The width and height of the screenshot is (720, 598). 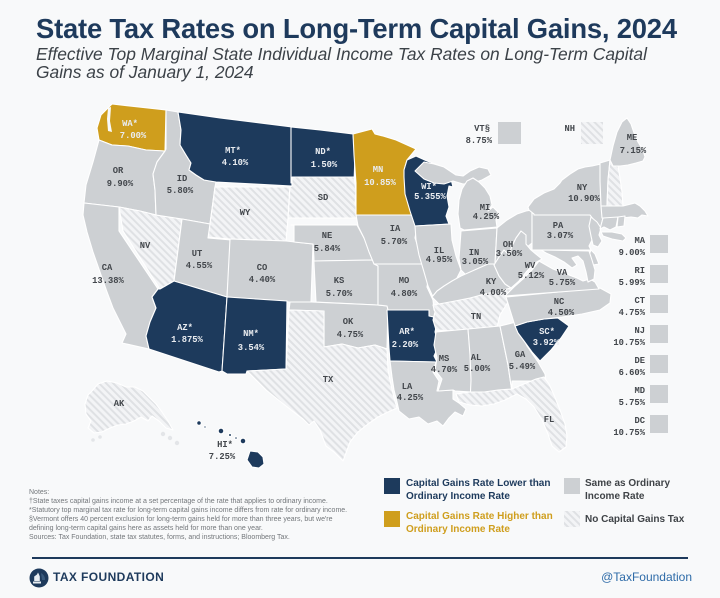 I want to click on svg-text: 3.05%, so click(x=475, y=262).